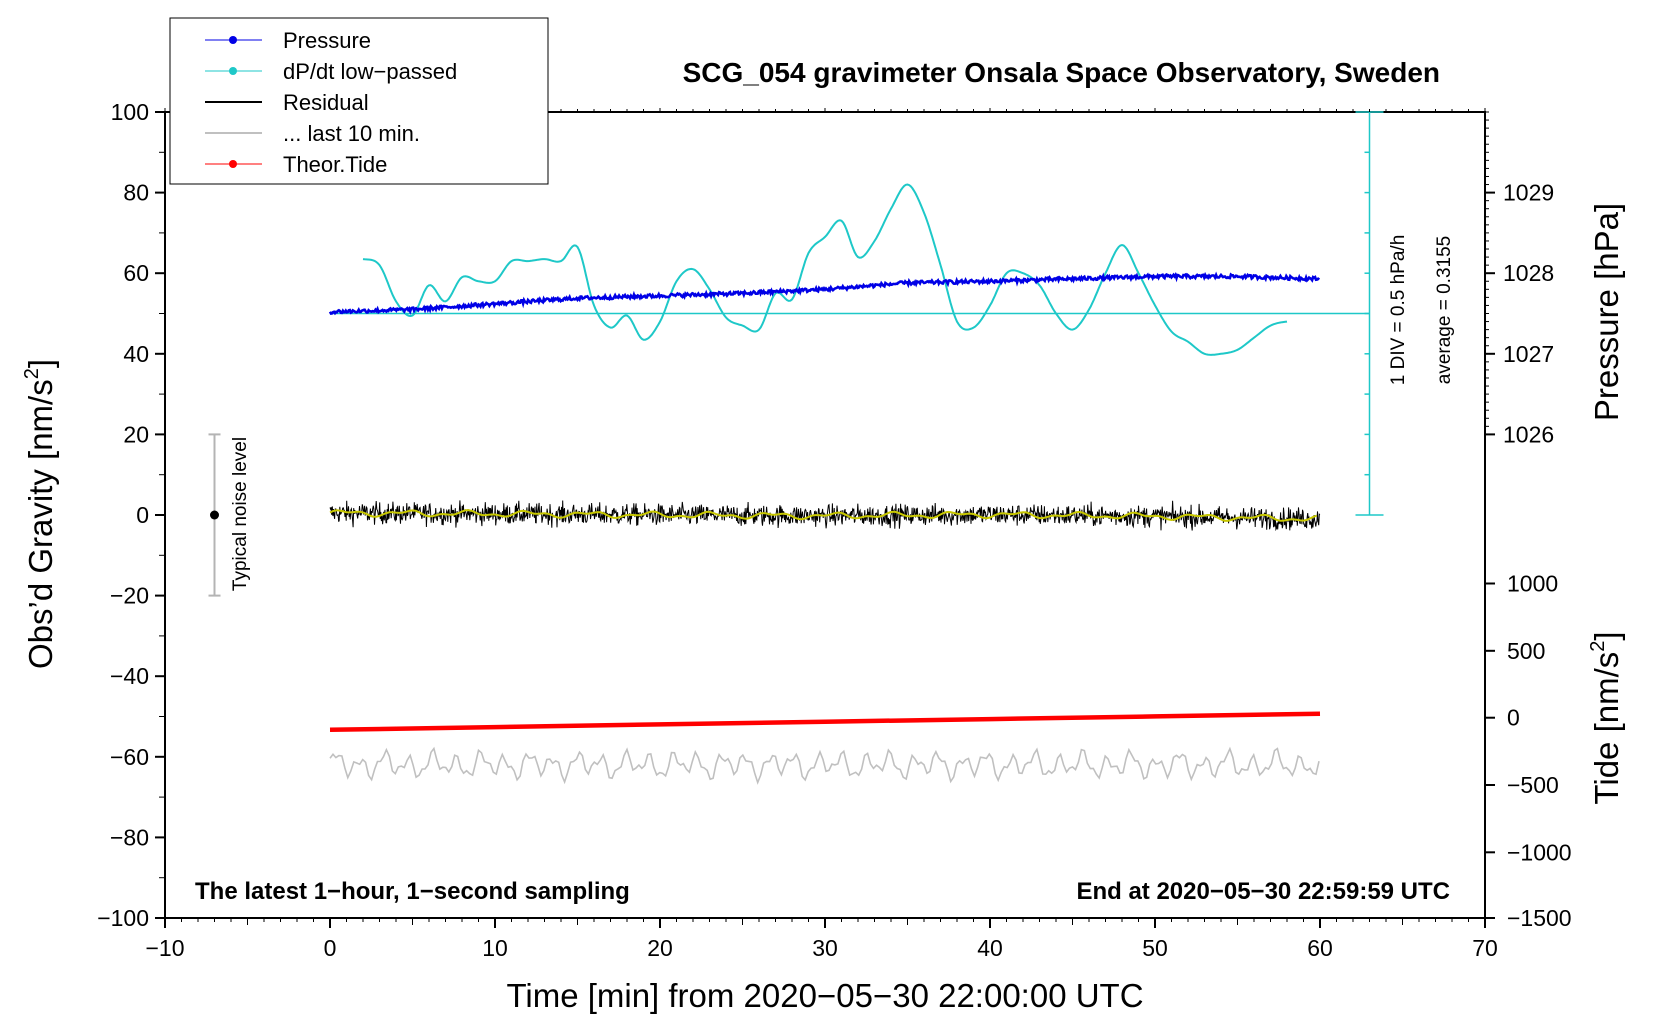  Describe the element at coordinates (335, 164) in the screenshot. I see `legend-label: Theor.Tide` at that location.